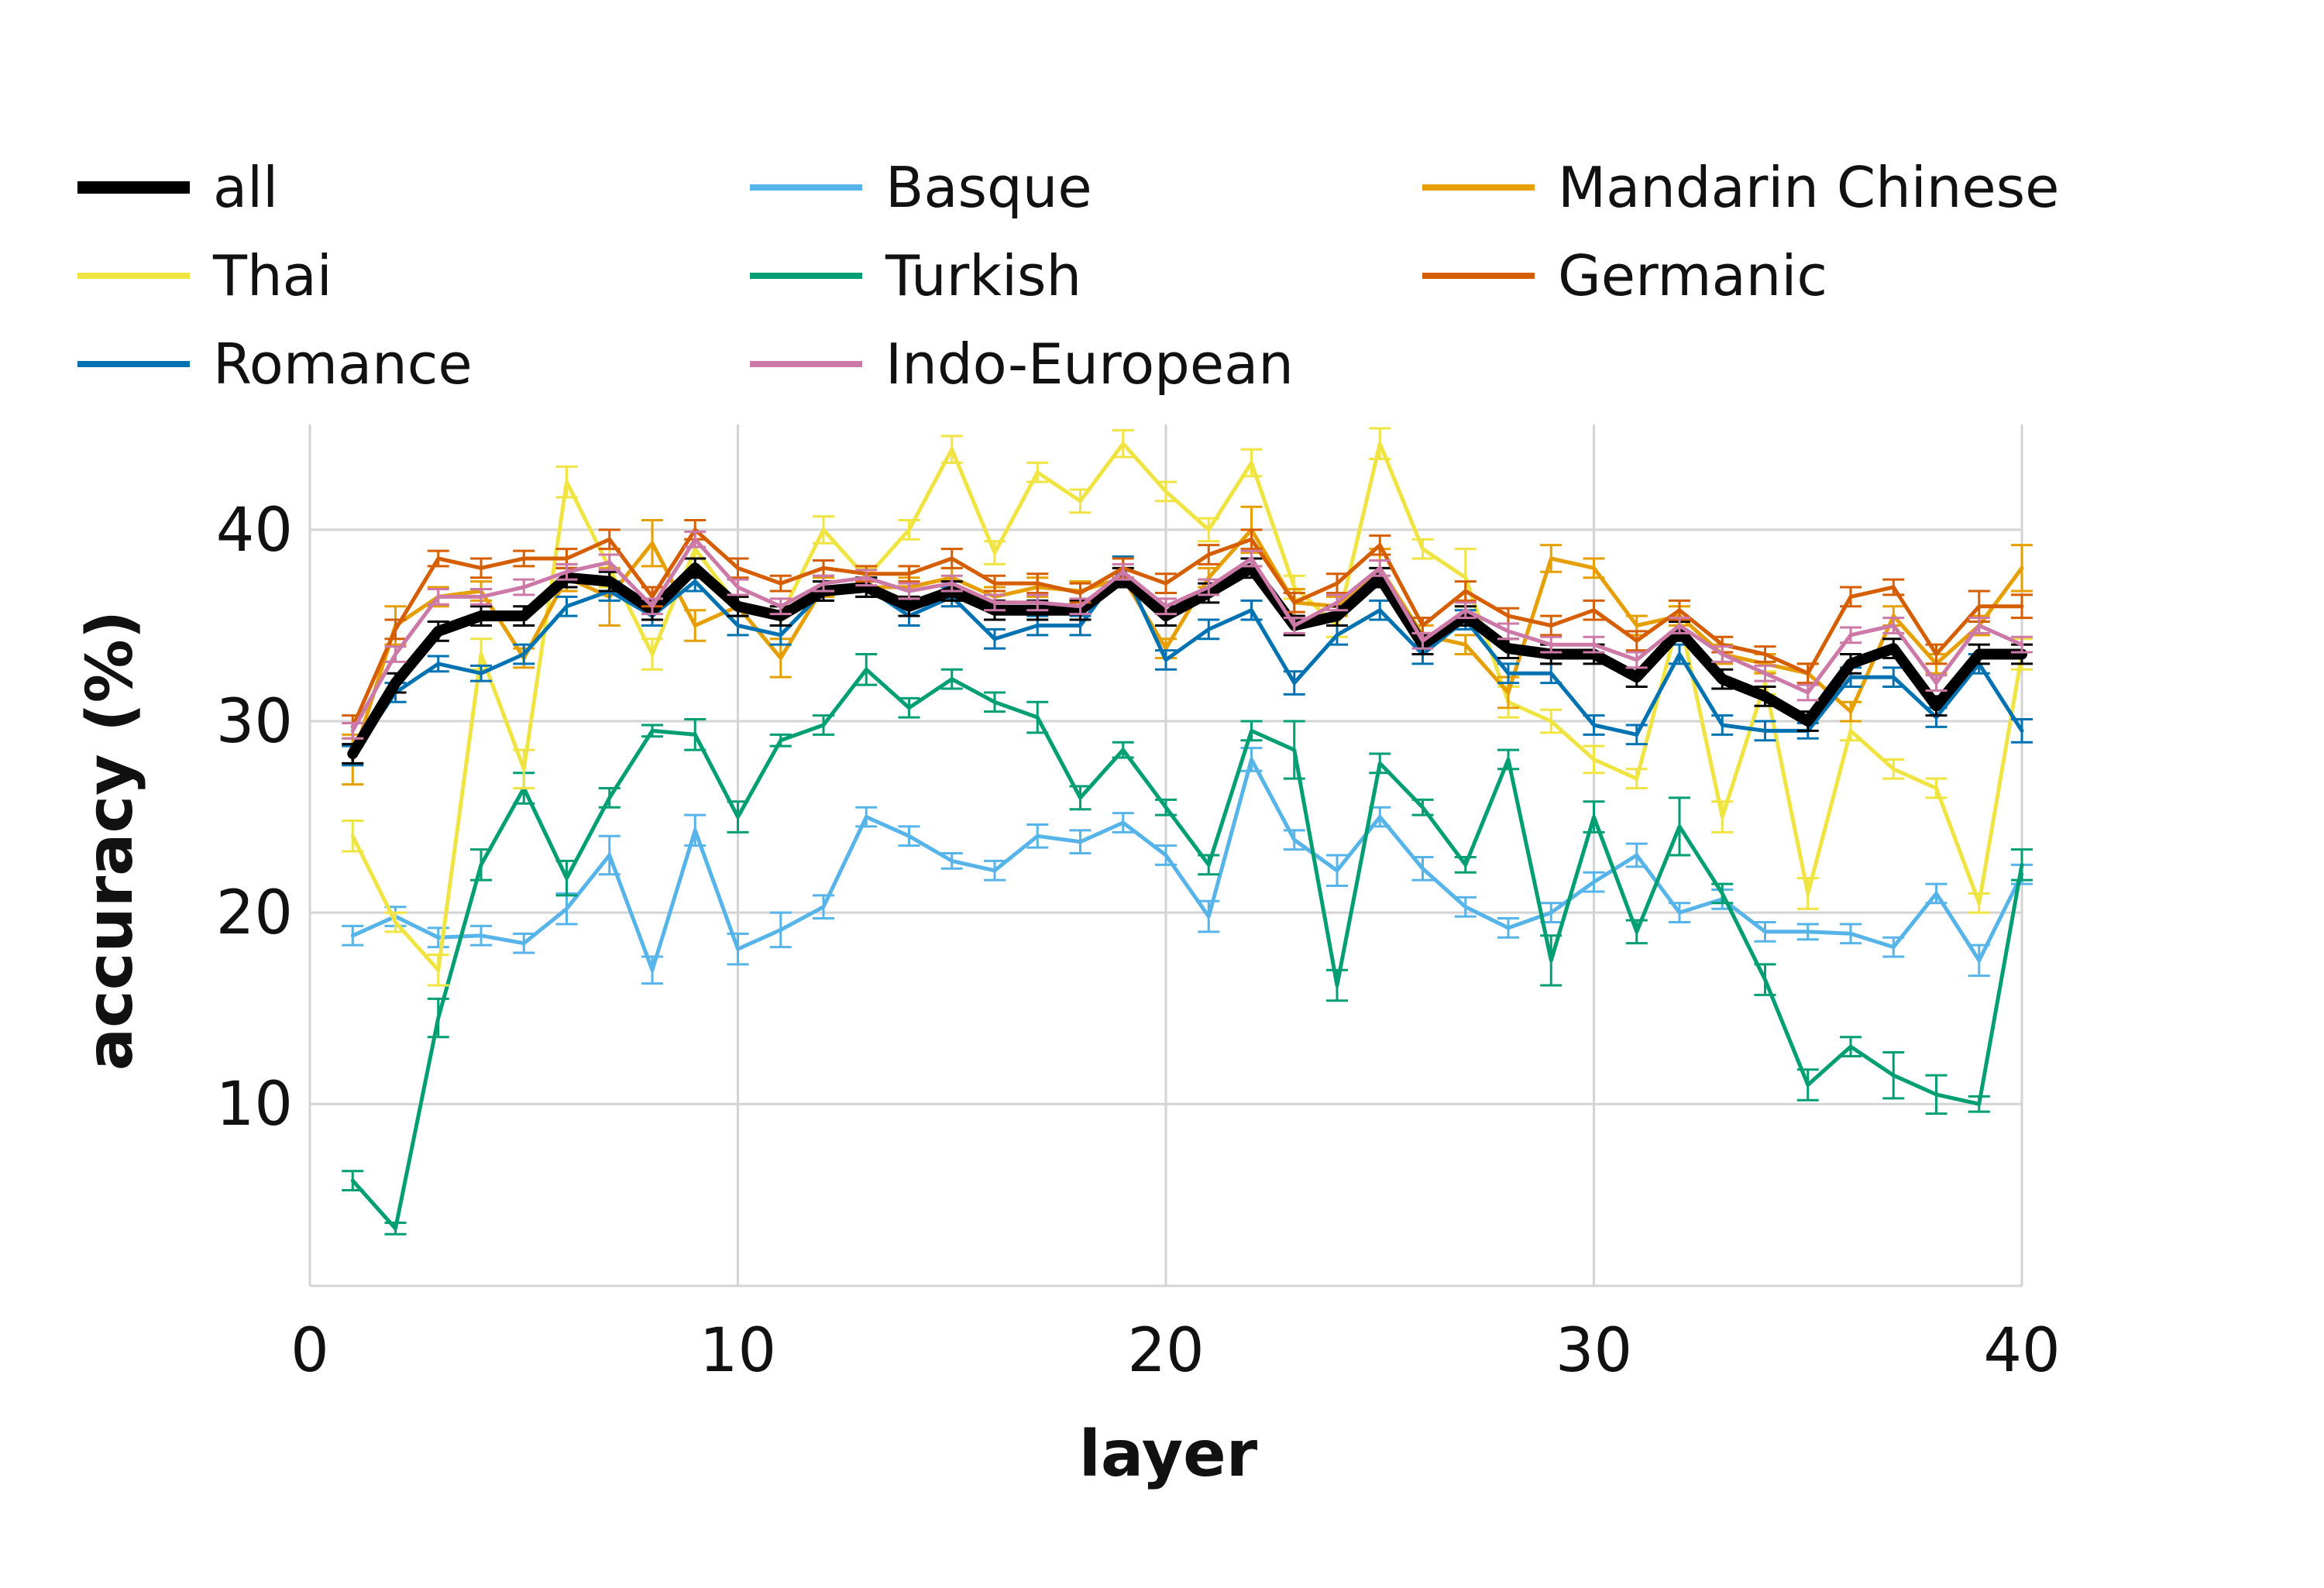 The image size is (2324, 1588). What do you see at coordinates (1089, 364) in the screenshot?
I see `legend-label: Indo-European` at bounding box center [1089, 364].